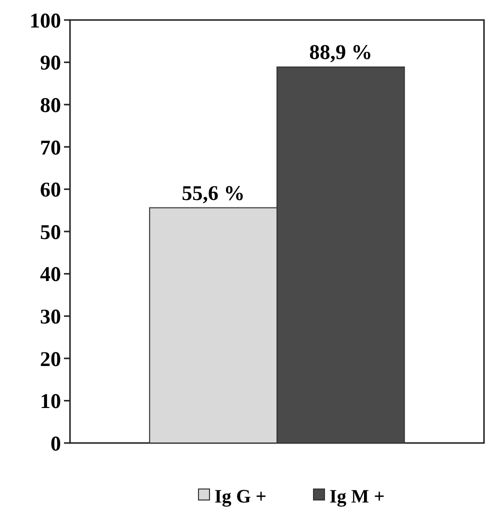 This screenshot has width=495, height=526. I want to click on legend-label: Ig G +, so click(240, 497).